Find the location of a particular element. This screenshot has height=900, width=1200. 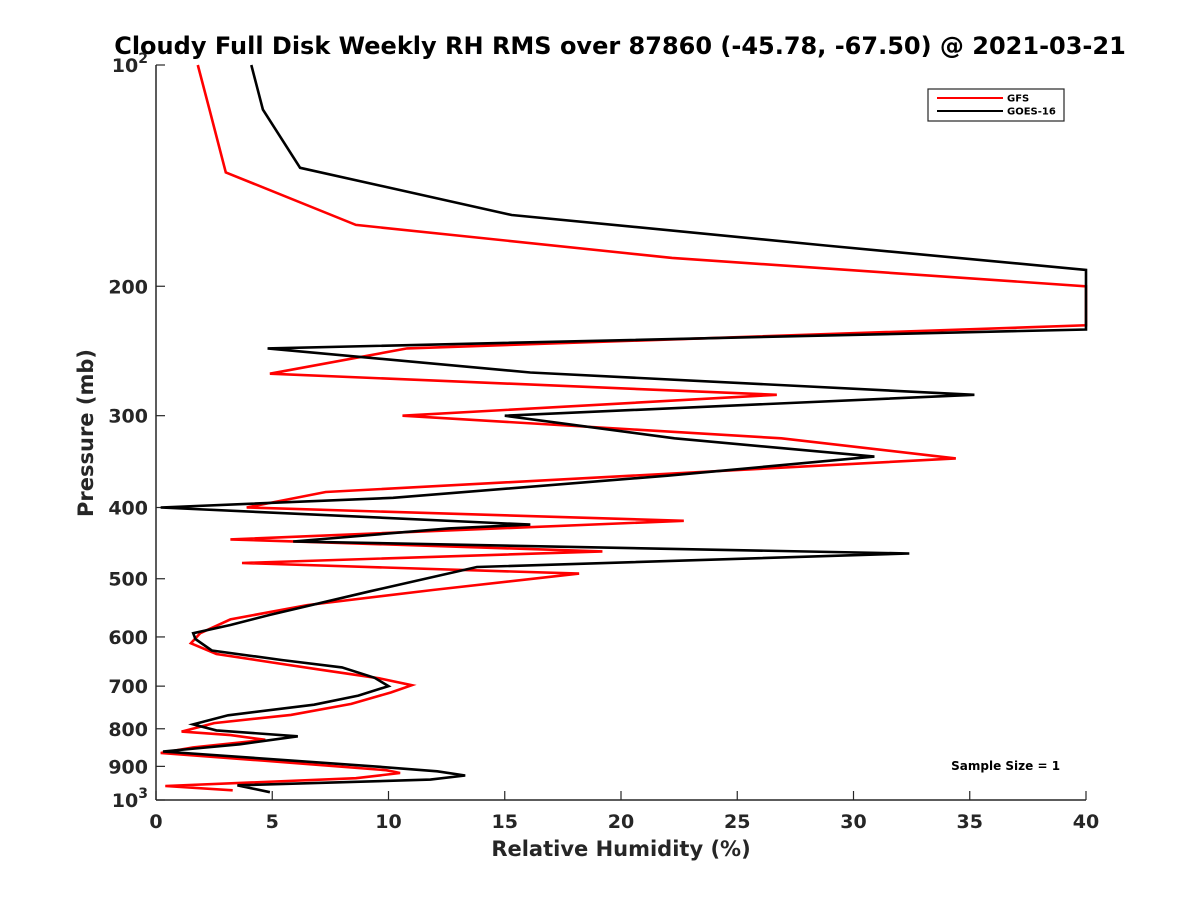

x-axis-label: Relative Humidity (%) is located at coordinates (620, 849).